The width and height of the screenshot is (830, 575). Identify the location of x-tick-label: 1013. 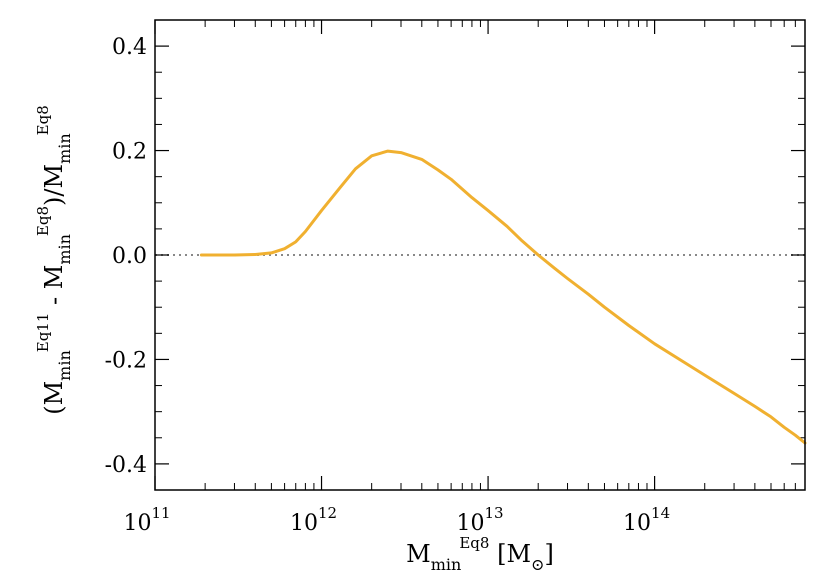
(480, 520).